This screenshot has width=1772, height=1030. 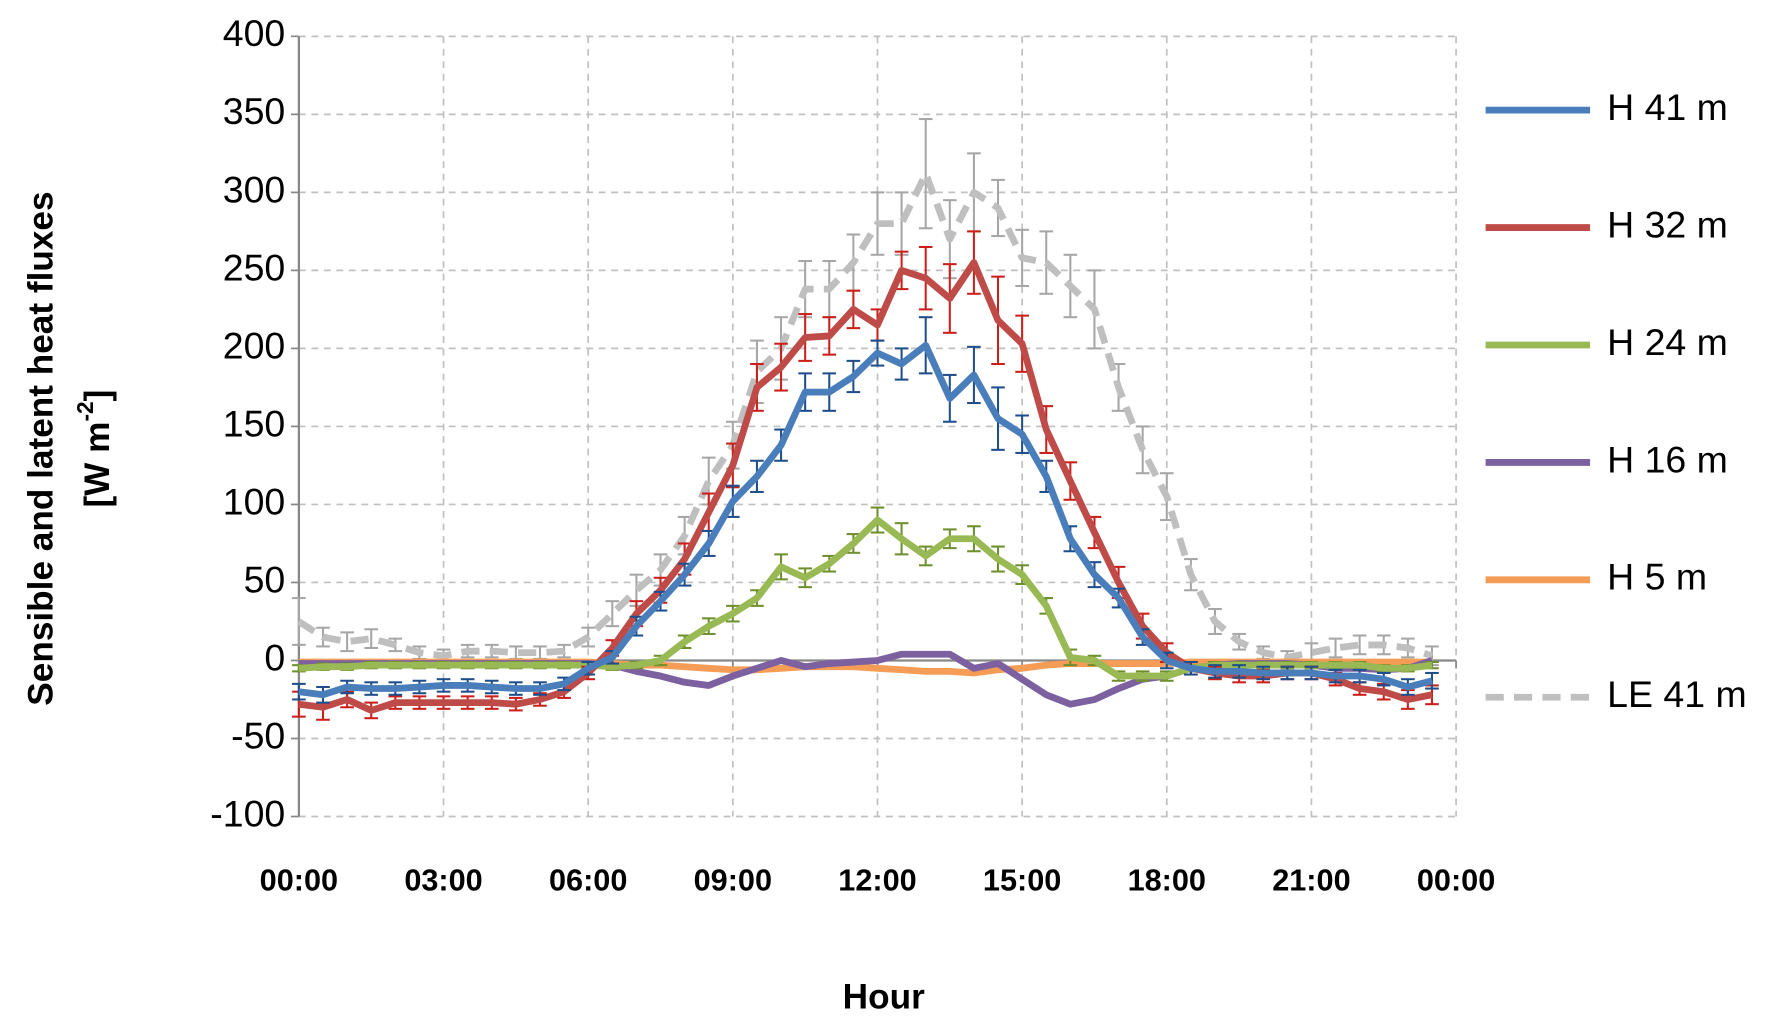 What do you see at coordinates (1311, 880) in the screenshot?
I see `x-tick-label: 21:00` at bounding box center [1311, 880].